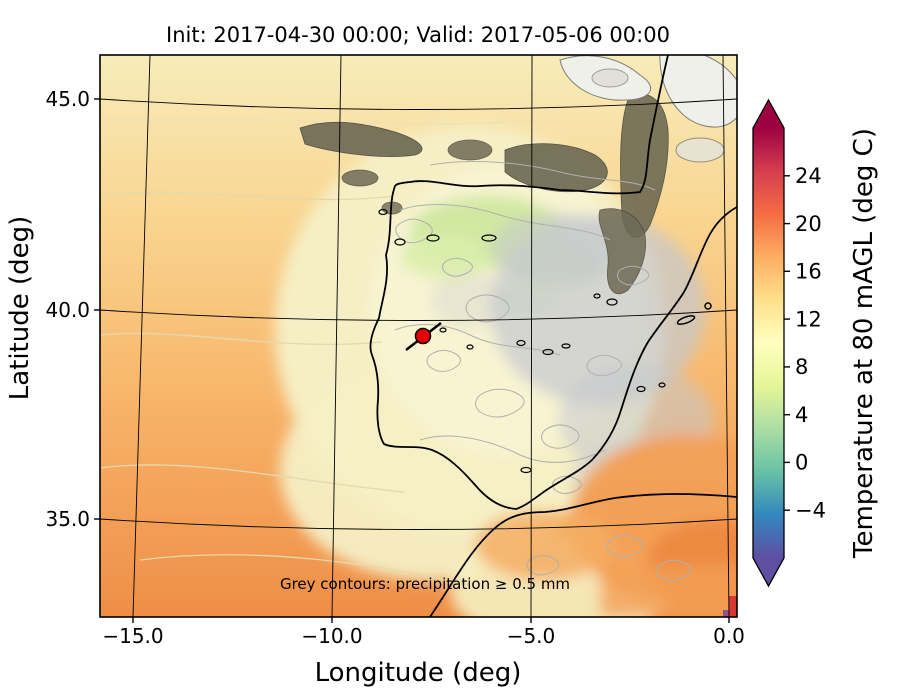 The height and width of the screenshot is (700, 900). What do you see at coordinates (67, 519) in the screenshot?
I see `y-tick-label: 35.0` at bounding box center [67, 519].